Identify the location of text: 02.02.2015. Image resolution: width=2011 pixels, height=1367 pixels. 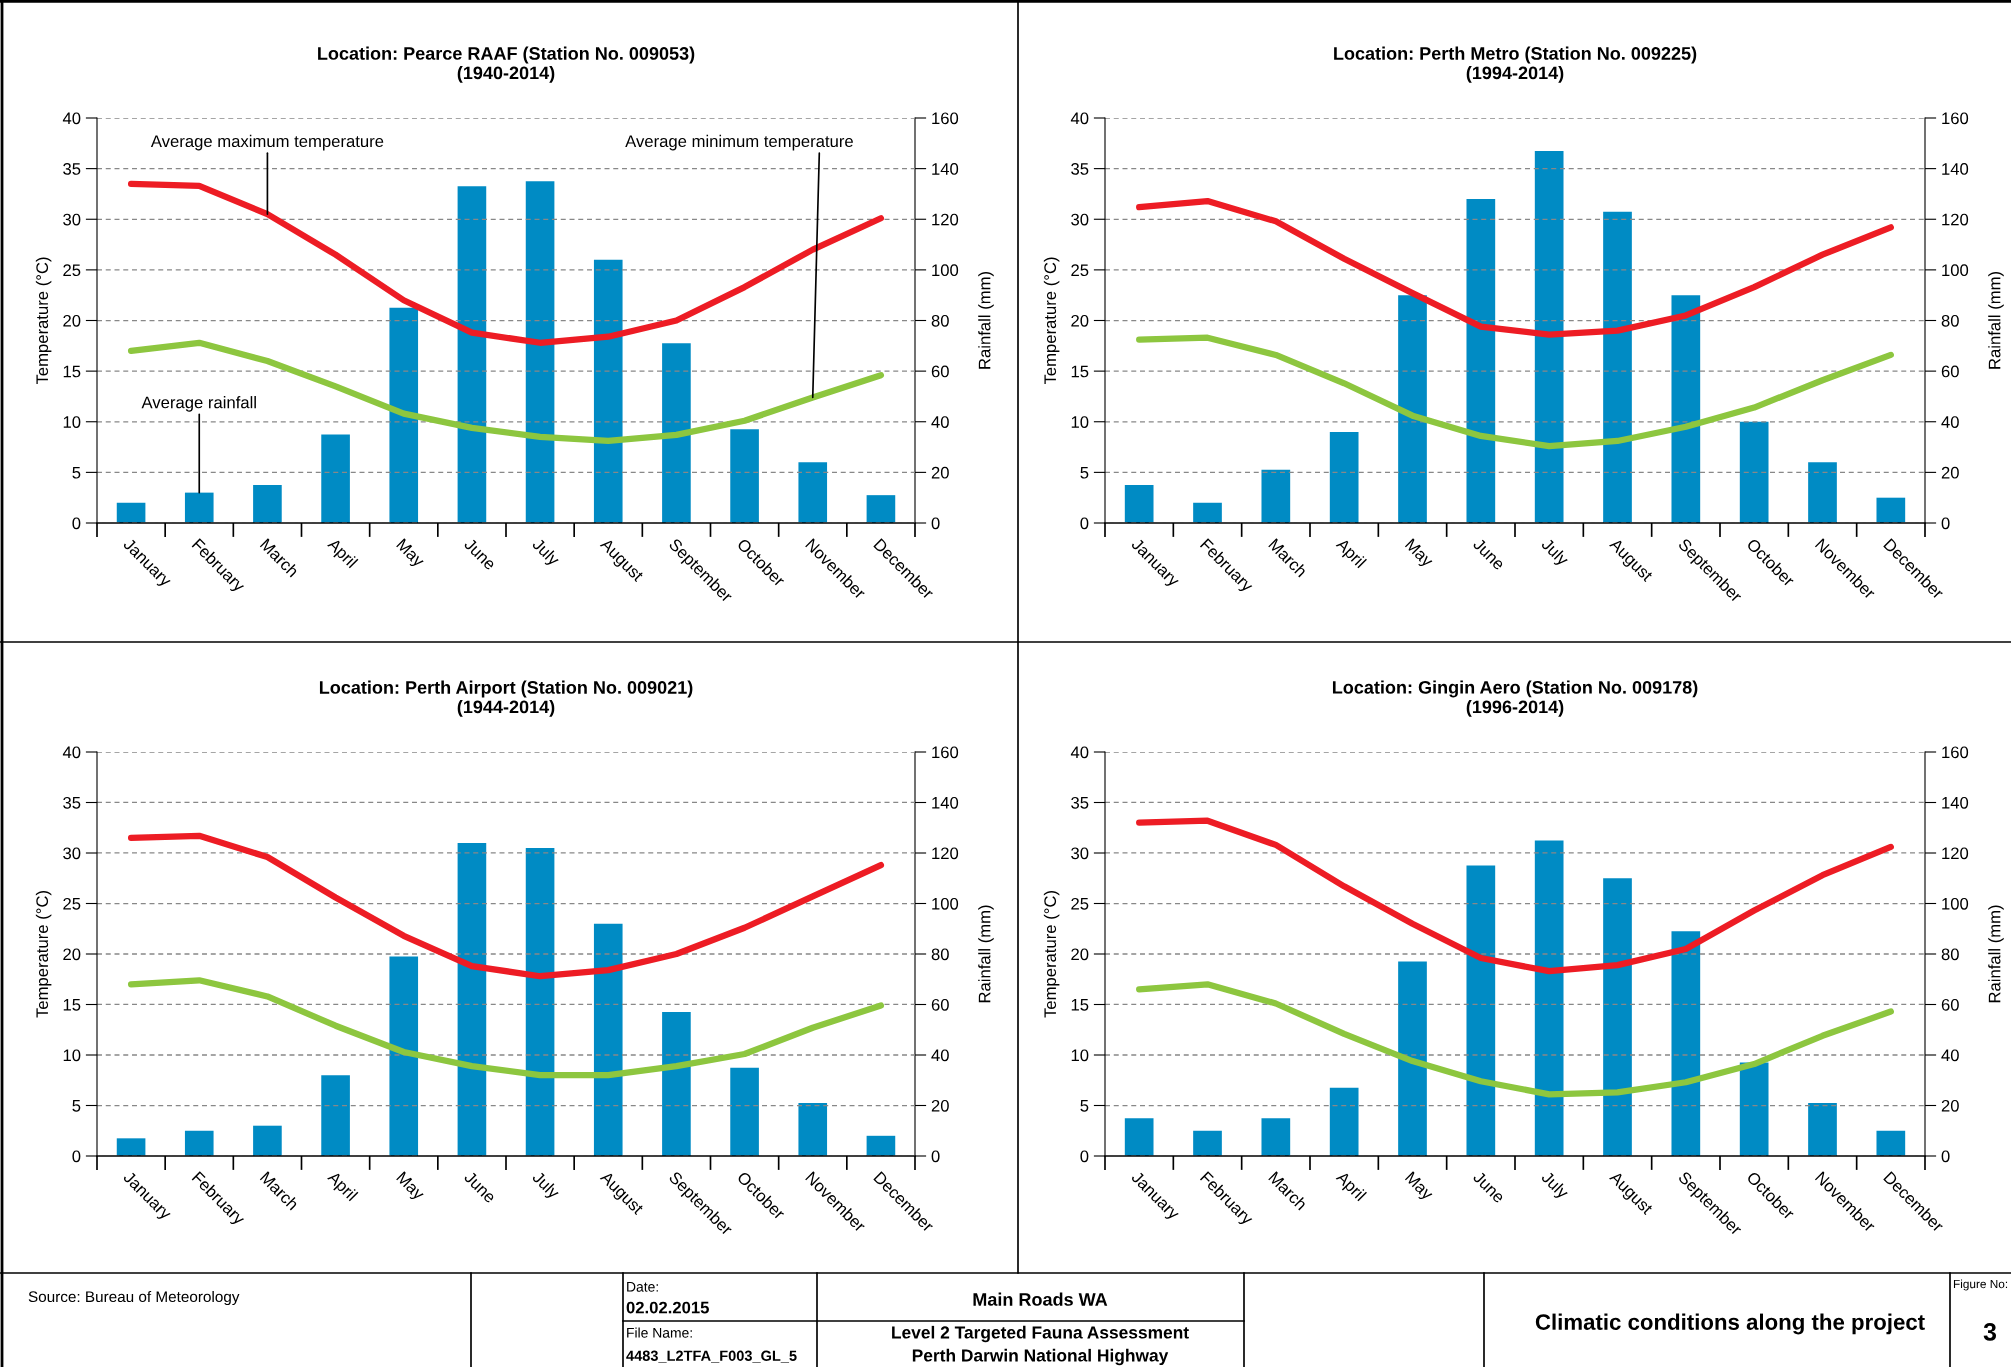
(667, 1307).